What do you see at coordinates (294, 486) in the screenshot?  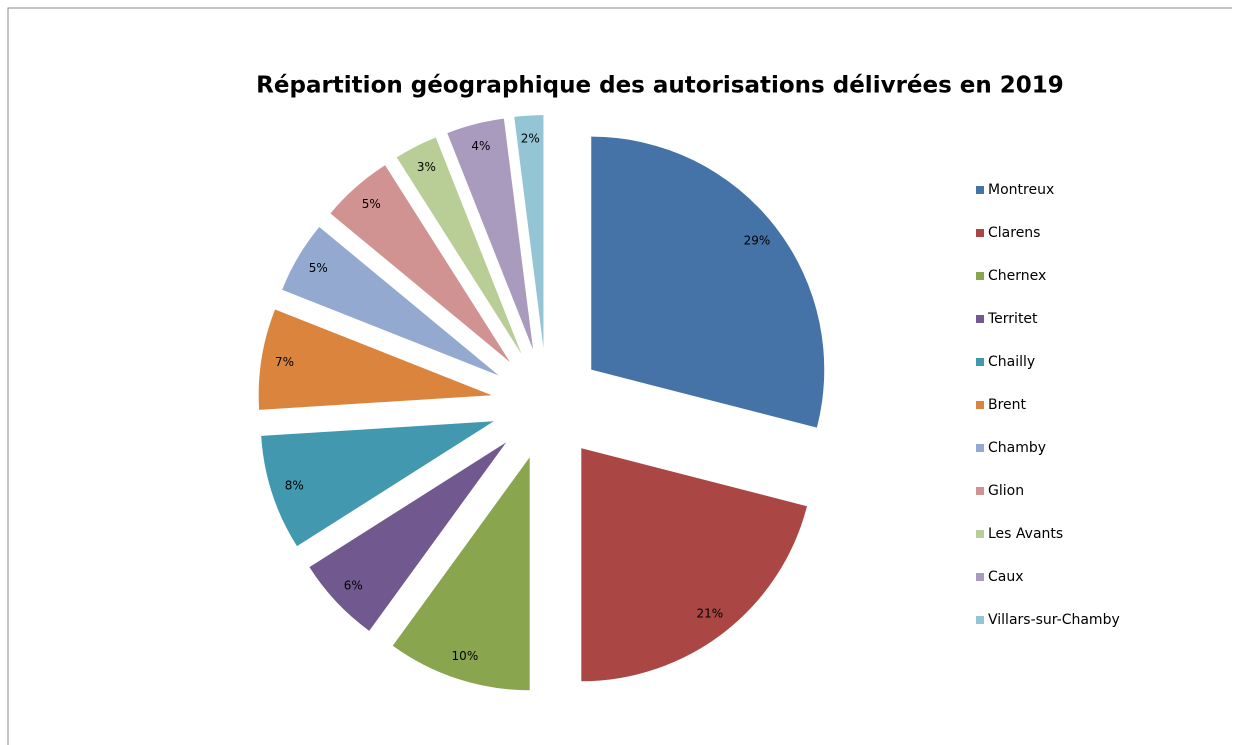 I see `value-label: 8%` at bounding box center [294, 486].